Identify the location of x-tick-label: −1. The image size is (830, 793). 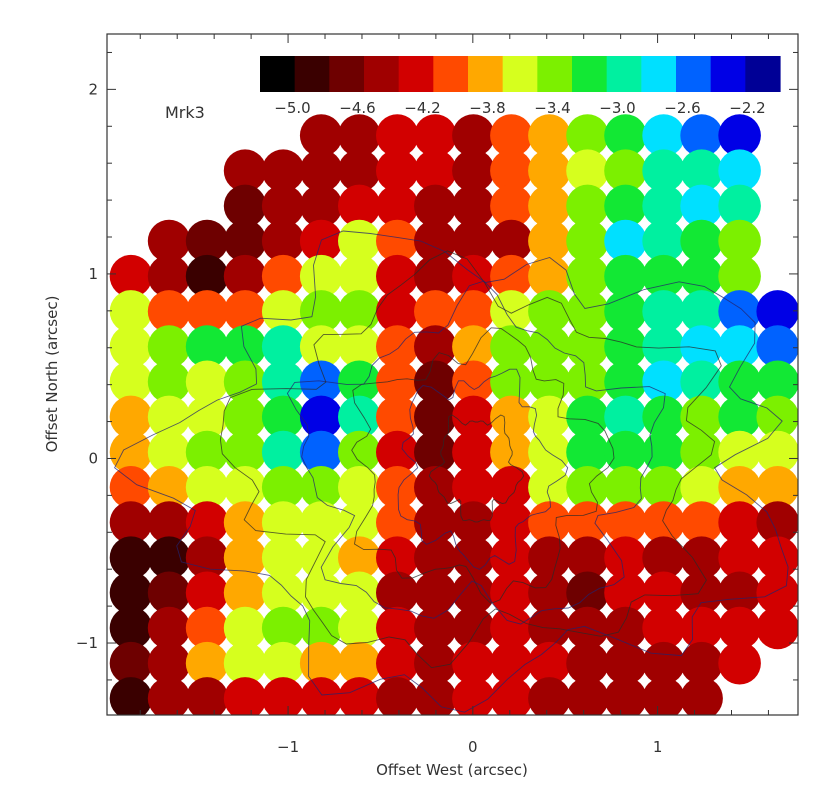
(288, 747).